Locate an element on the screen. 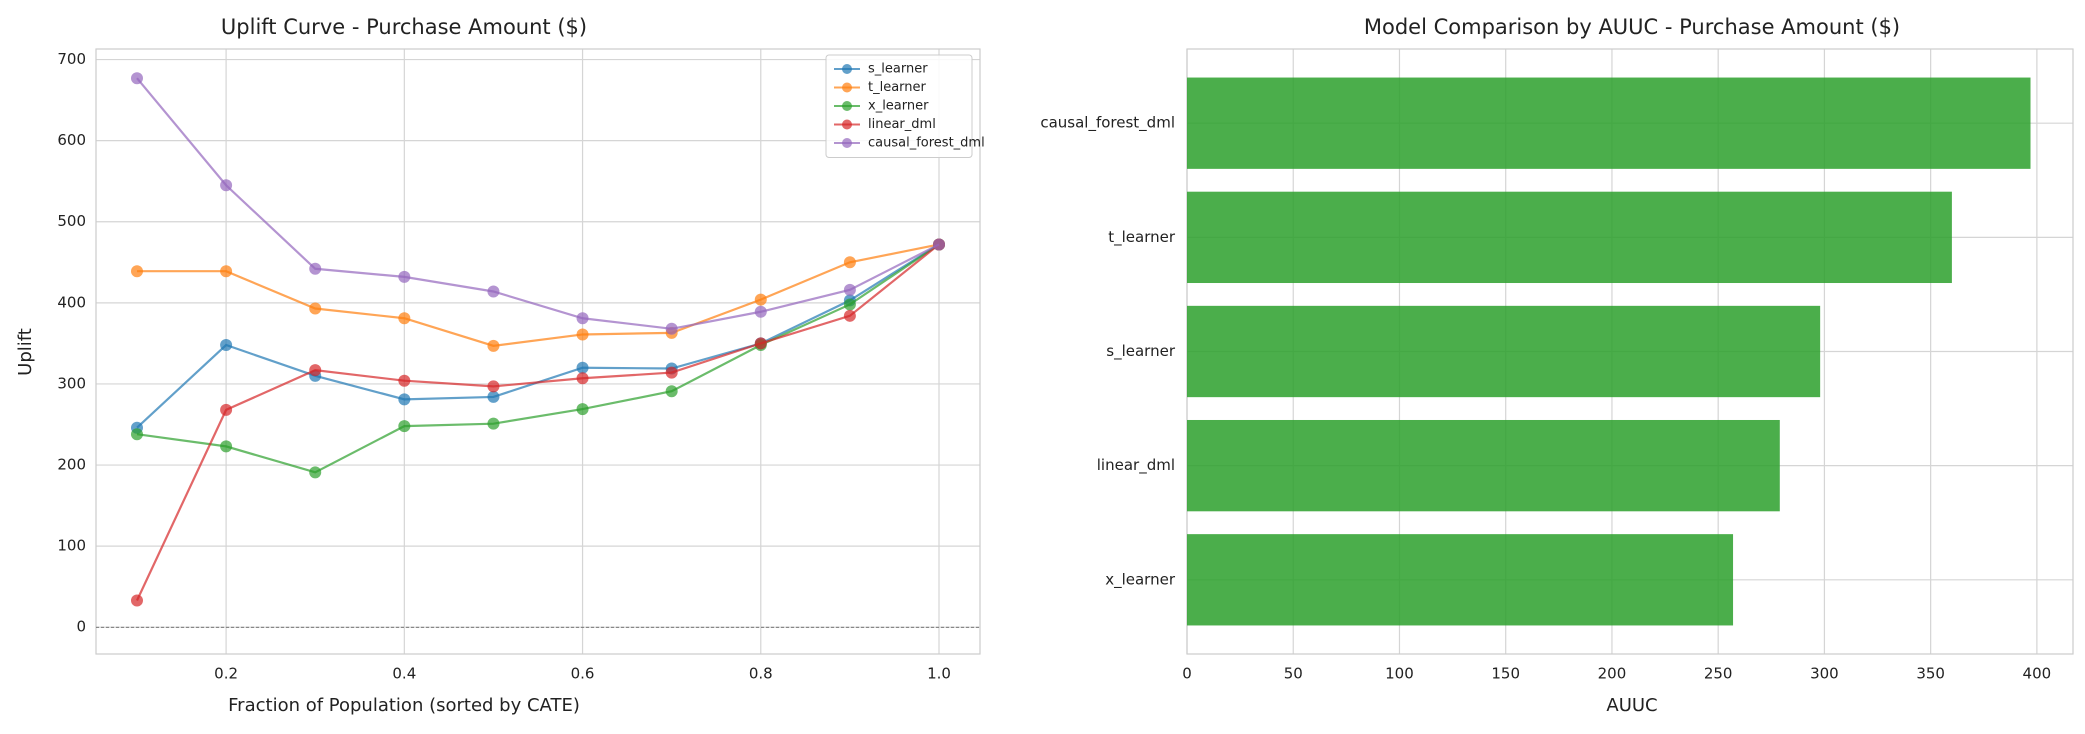 The height and width of the screenshot is (734, 2085). y-tick-label: 300 is located at coordinates (71, 383).